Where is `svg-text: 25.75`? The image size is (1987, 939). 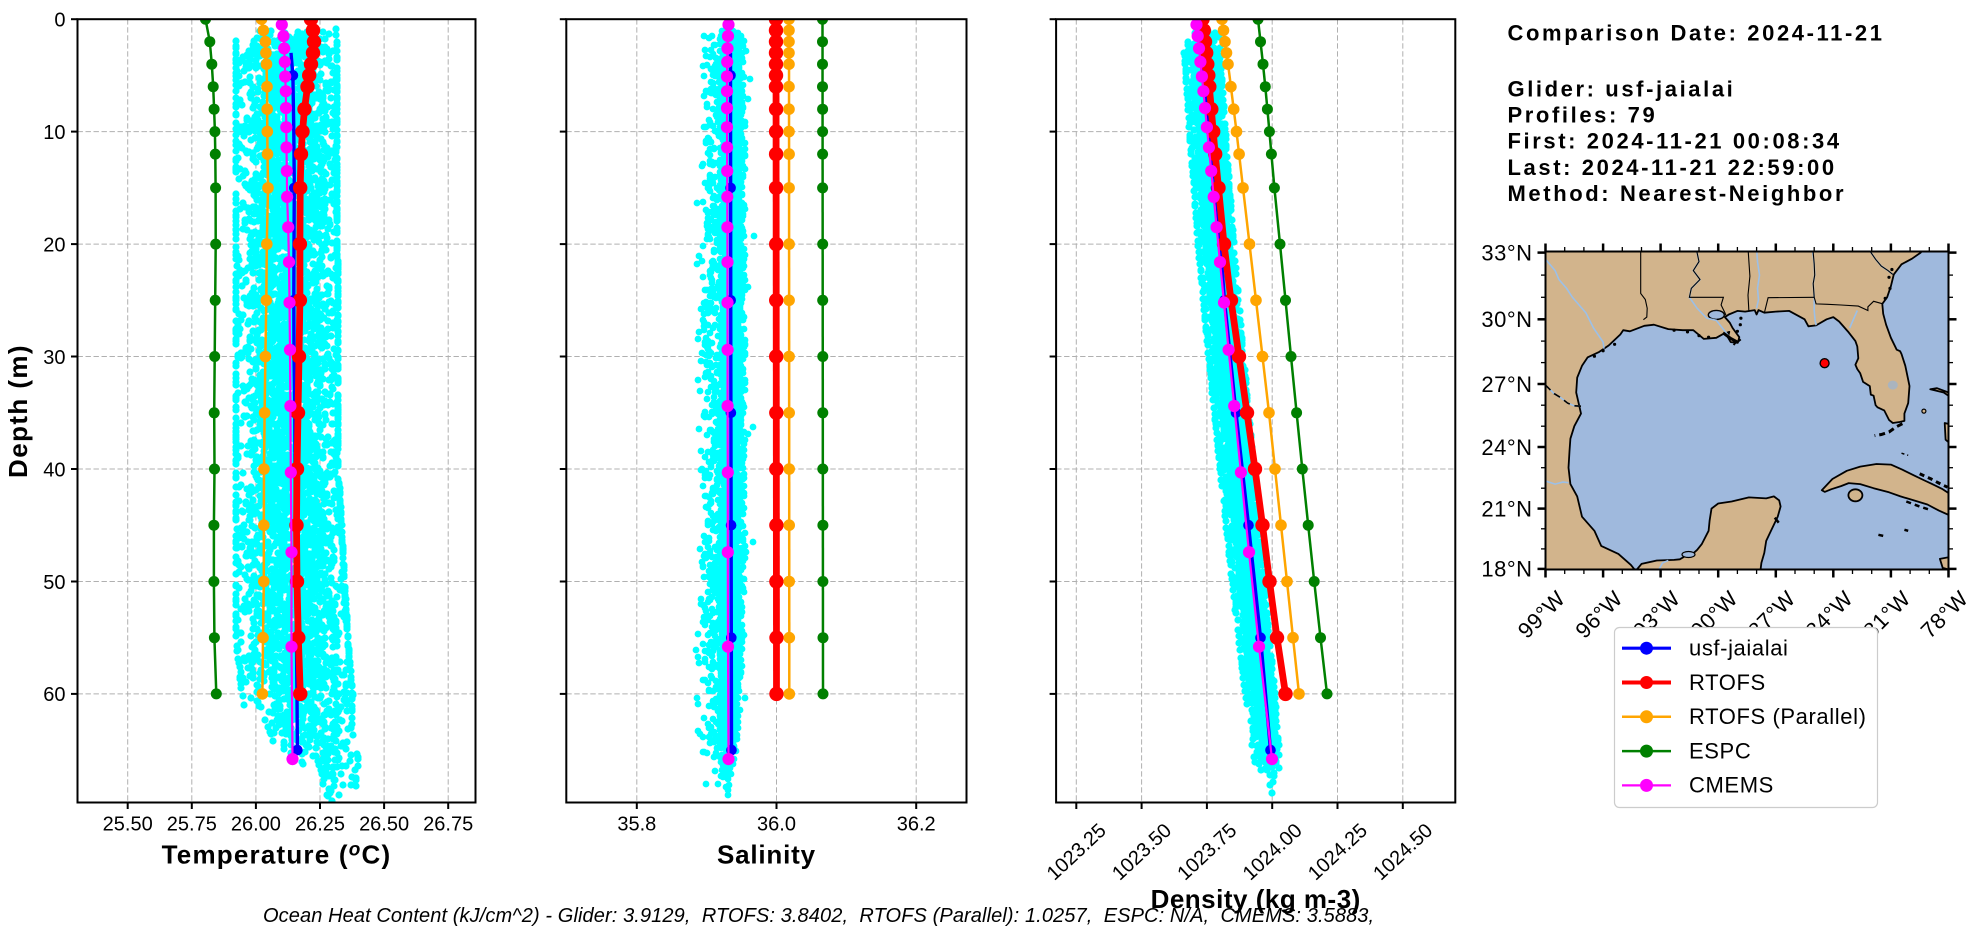 svg-text: 25.75 is located at coordinates (192, 825).